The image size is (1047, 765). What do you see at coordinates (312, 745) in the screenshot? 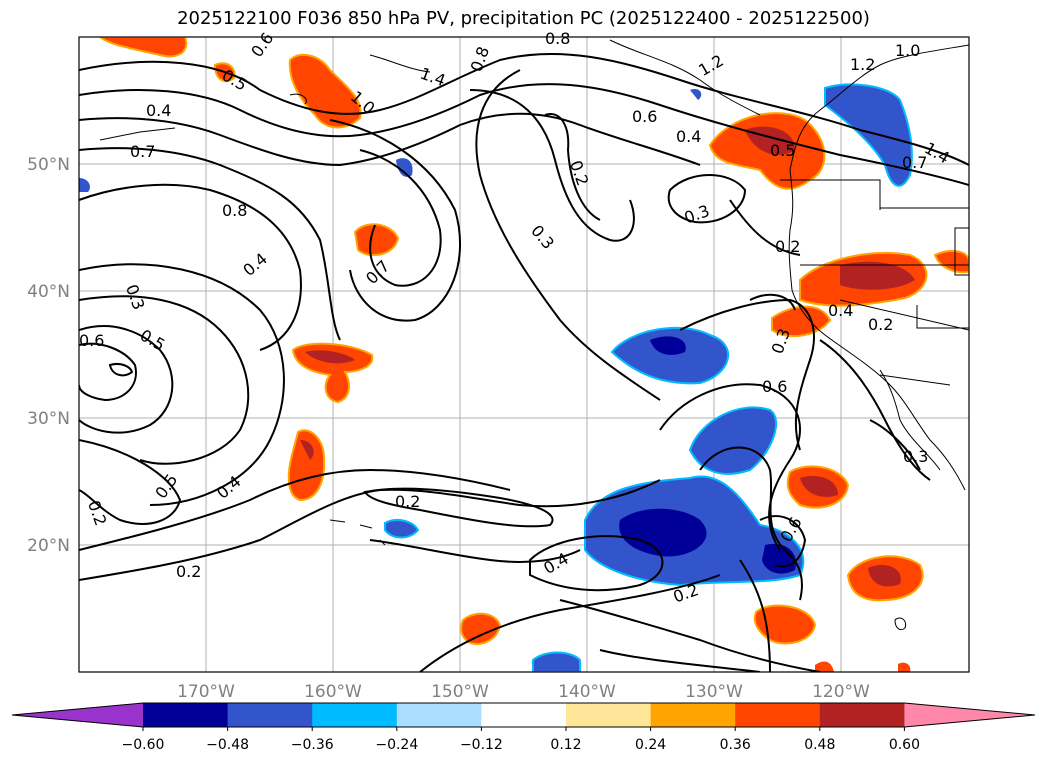
I see `colorbar-tick-label: −0.36` at bounding box center [312, 745].